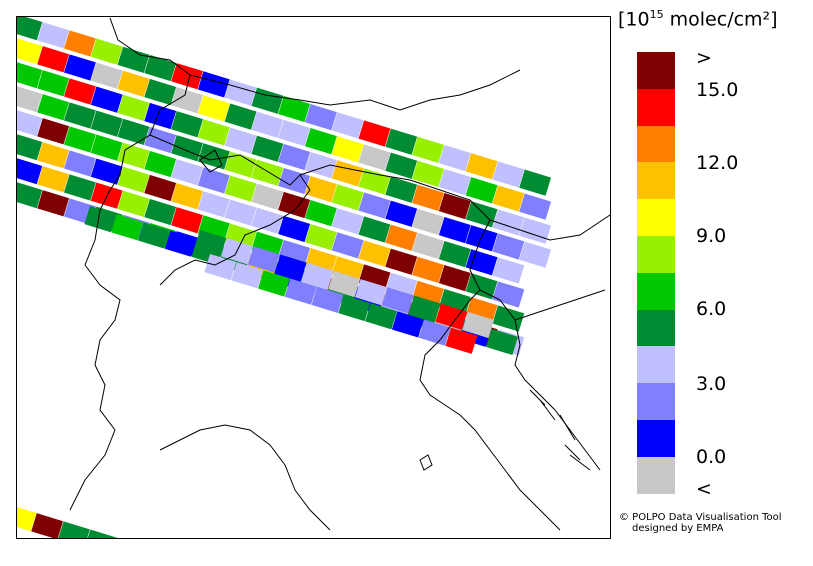 This screenshot has width=813, height=566. Describe the element at coordinates (717, 90) in the screenshot. I see `legend-tick-15: 15.0` at that location.